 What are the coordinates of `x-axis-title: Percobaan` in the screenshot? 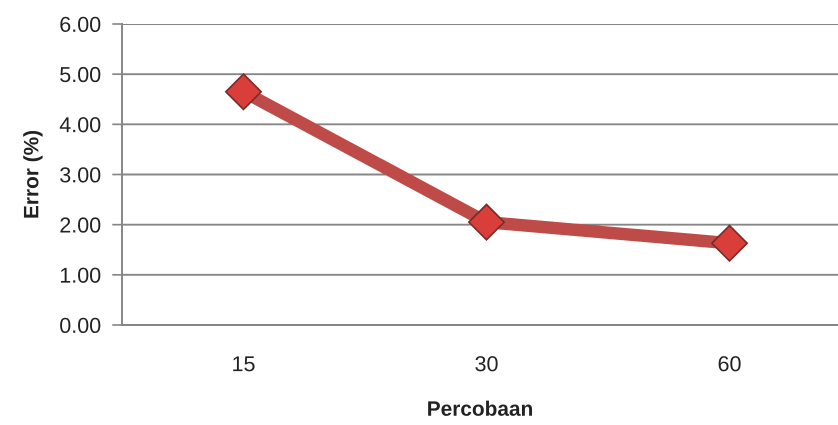 It's located at (480, 408).